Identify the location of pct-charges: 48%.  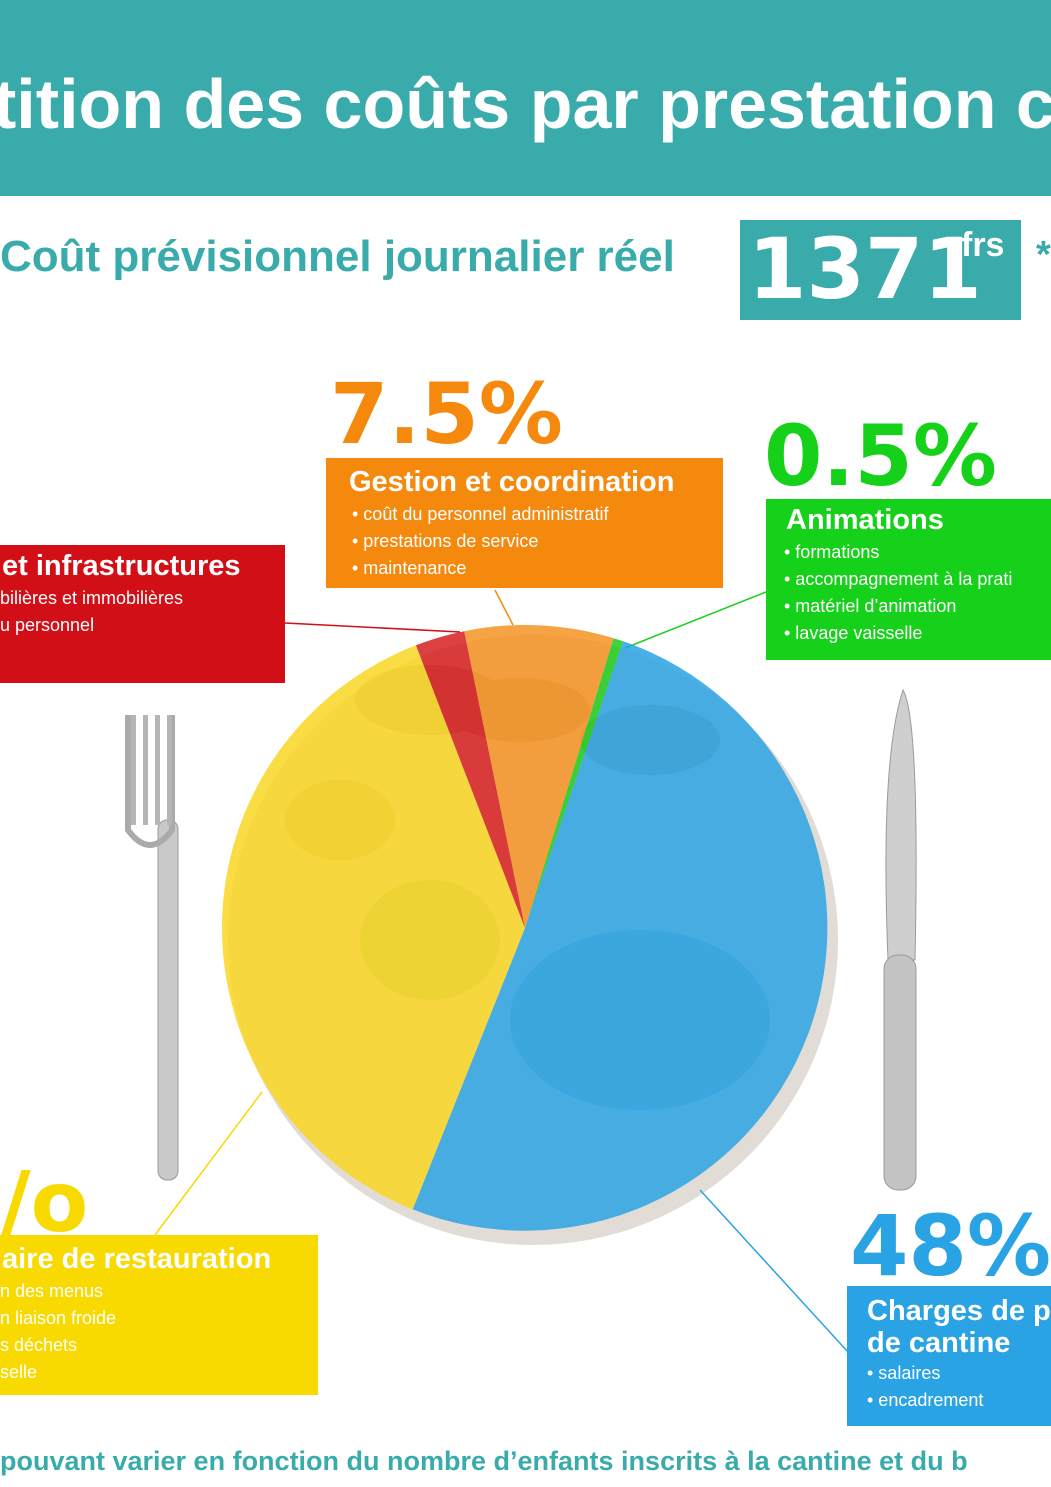
(950, 1246).